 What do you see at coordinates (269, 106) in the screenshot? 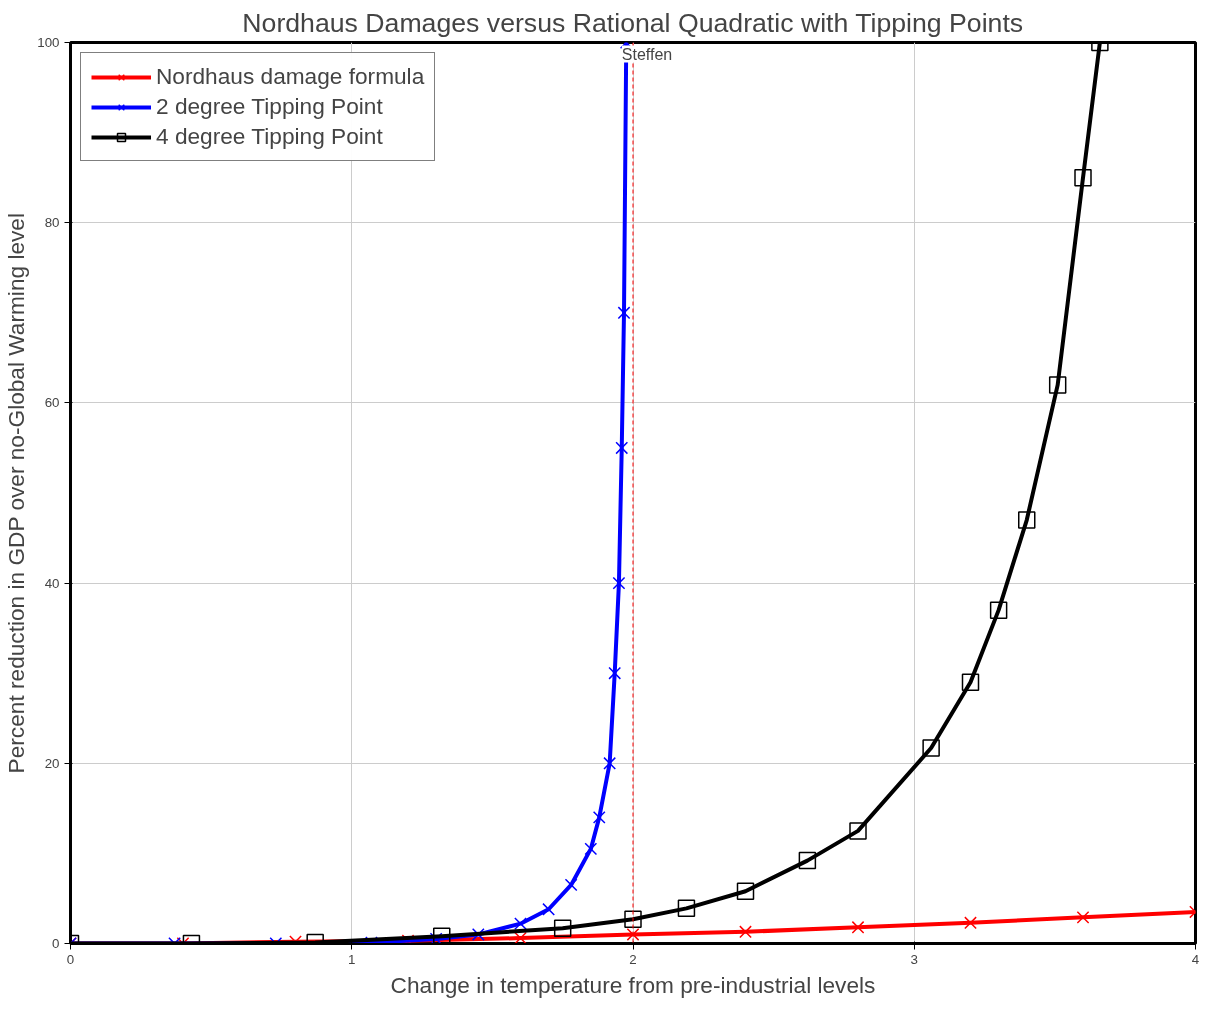
I see `legend-label: 2 degree Tipping Point` at bounding box center [269, 106].